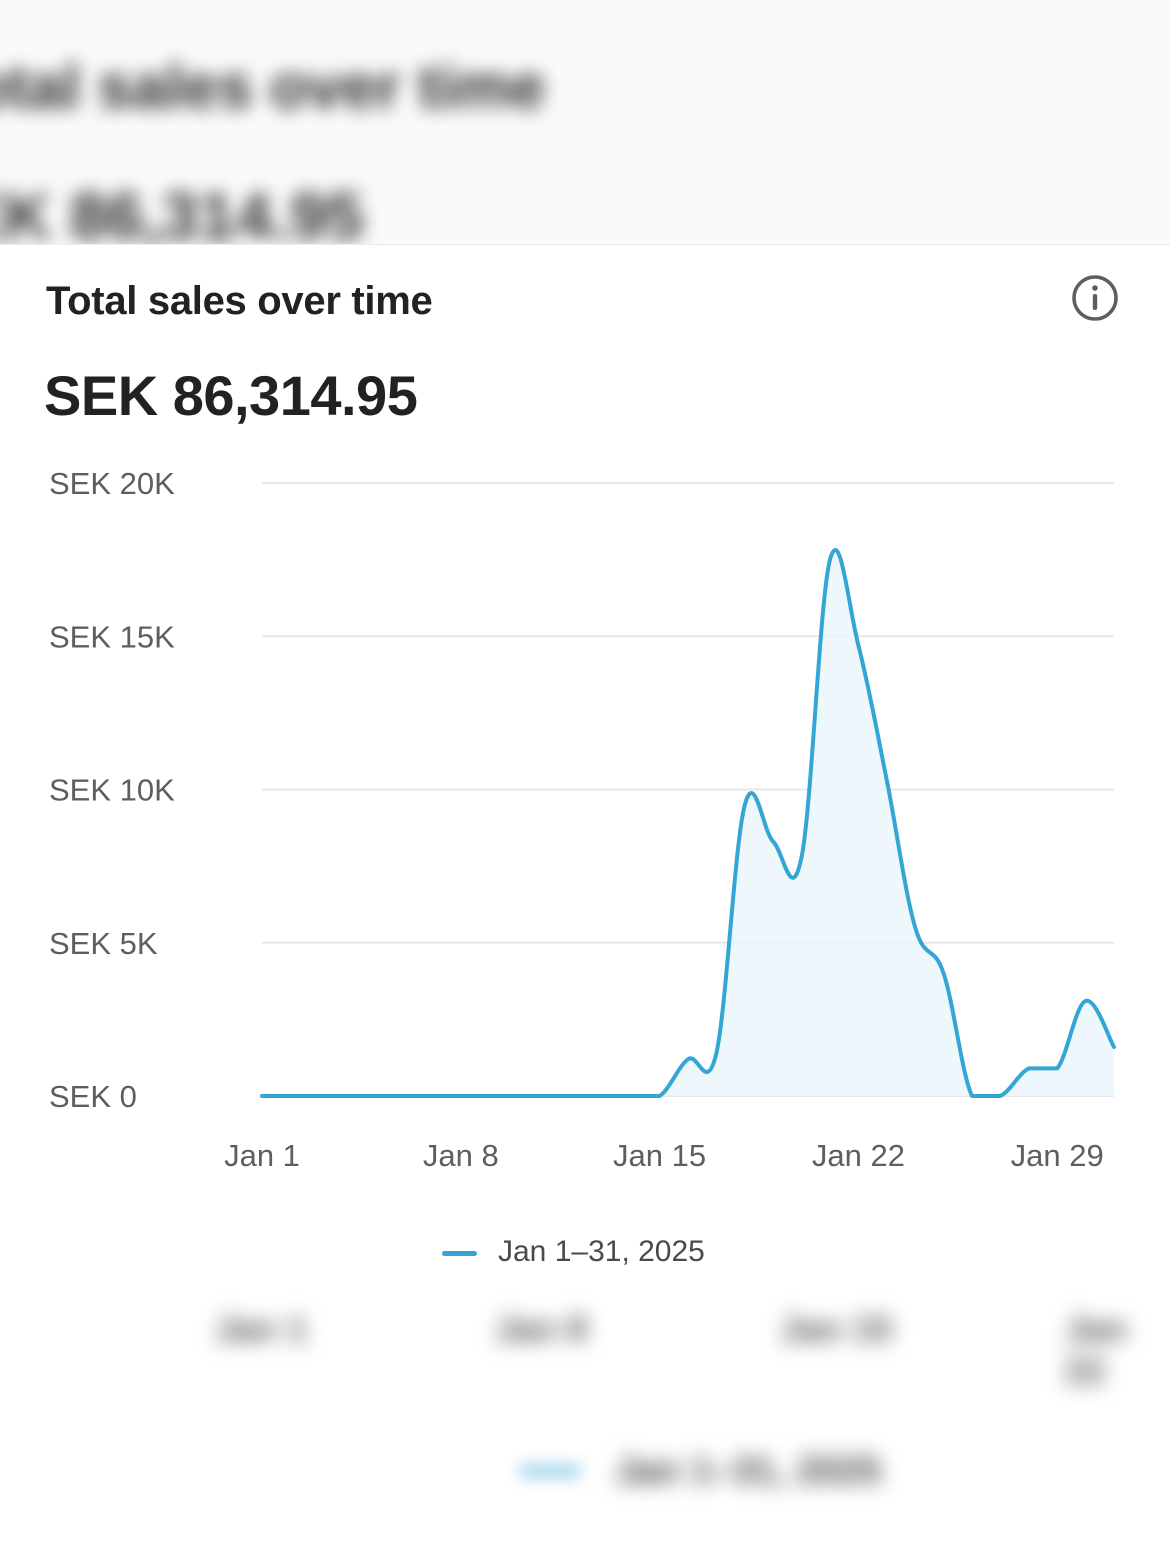 This screenshot has height=1550, width=1170. I want to click on info-button, so click(1095, 298).